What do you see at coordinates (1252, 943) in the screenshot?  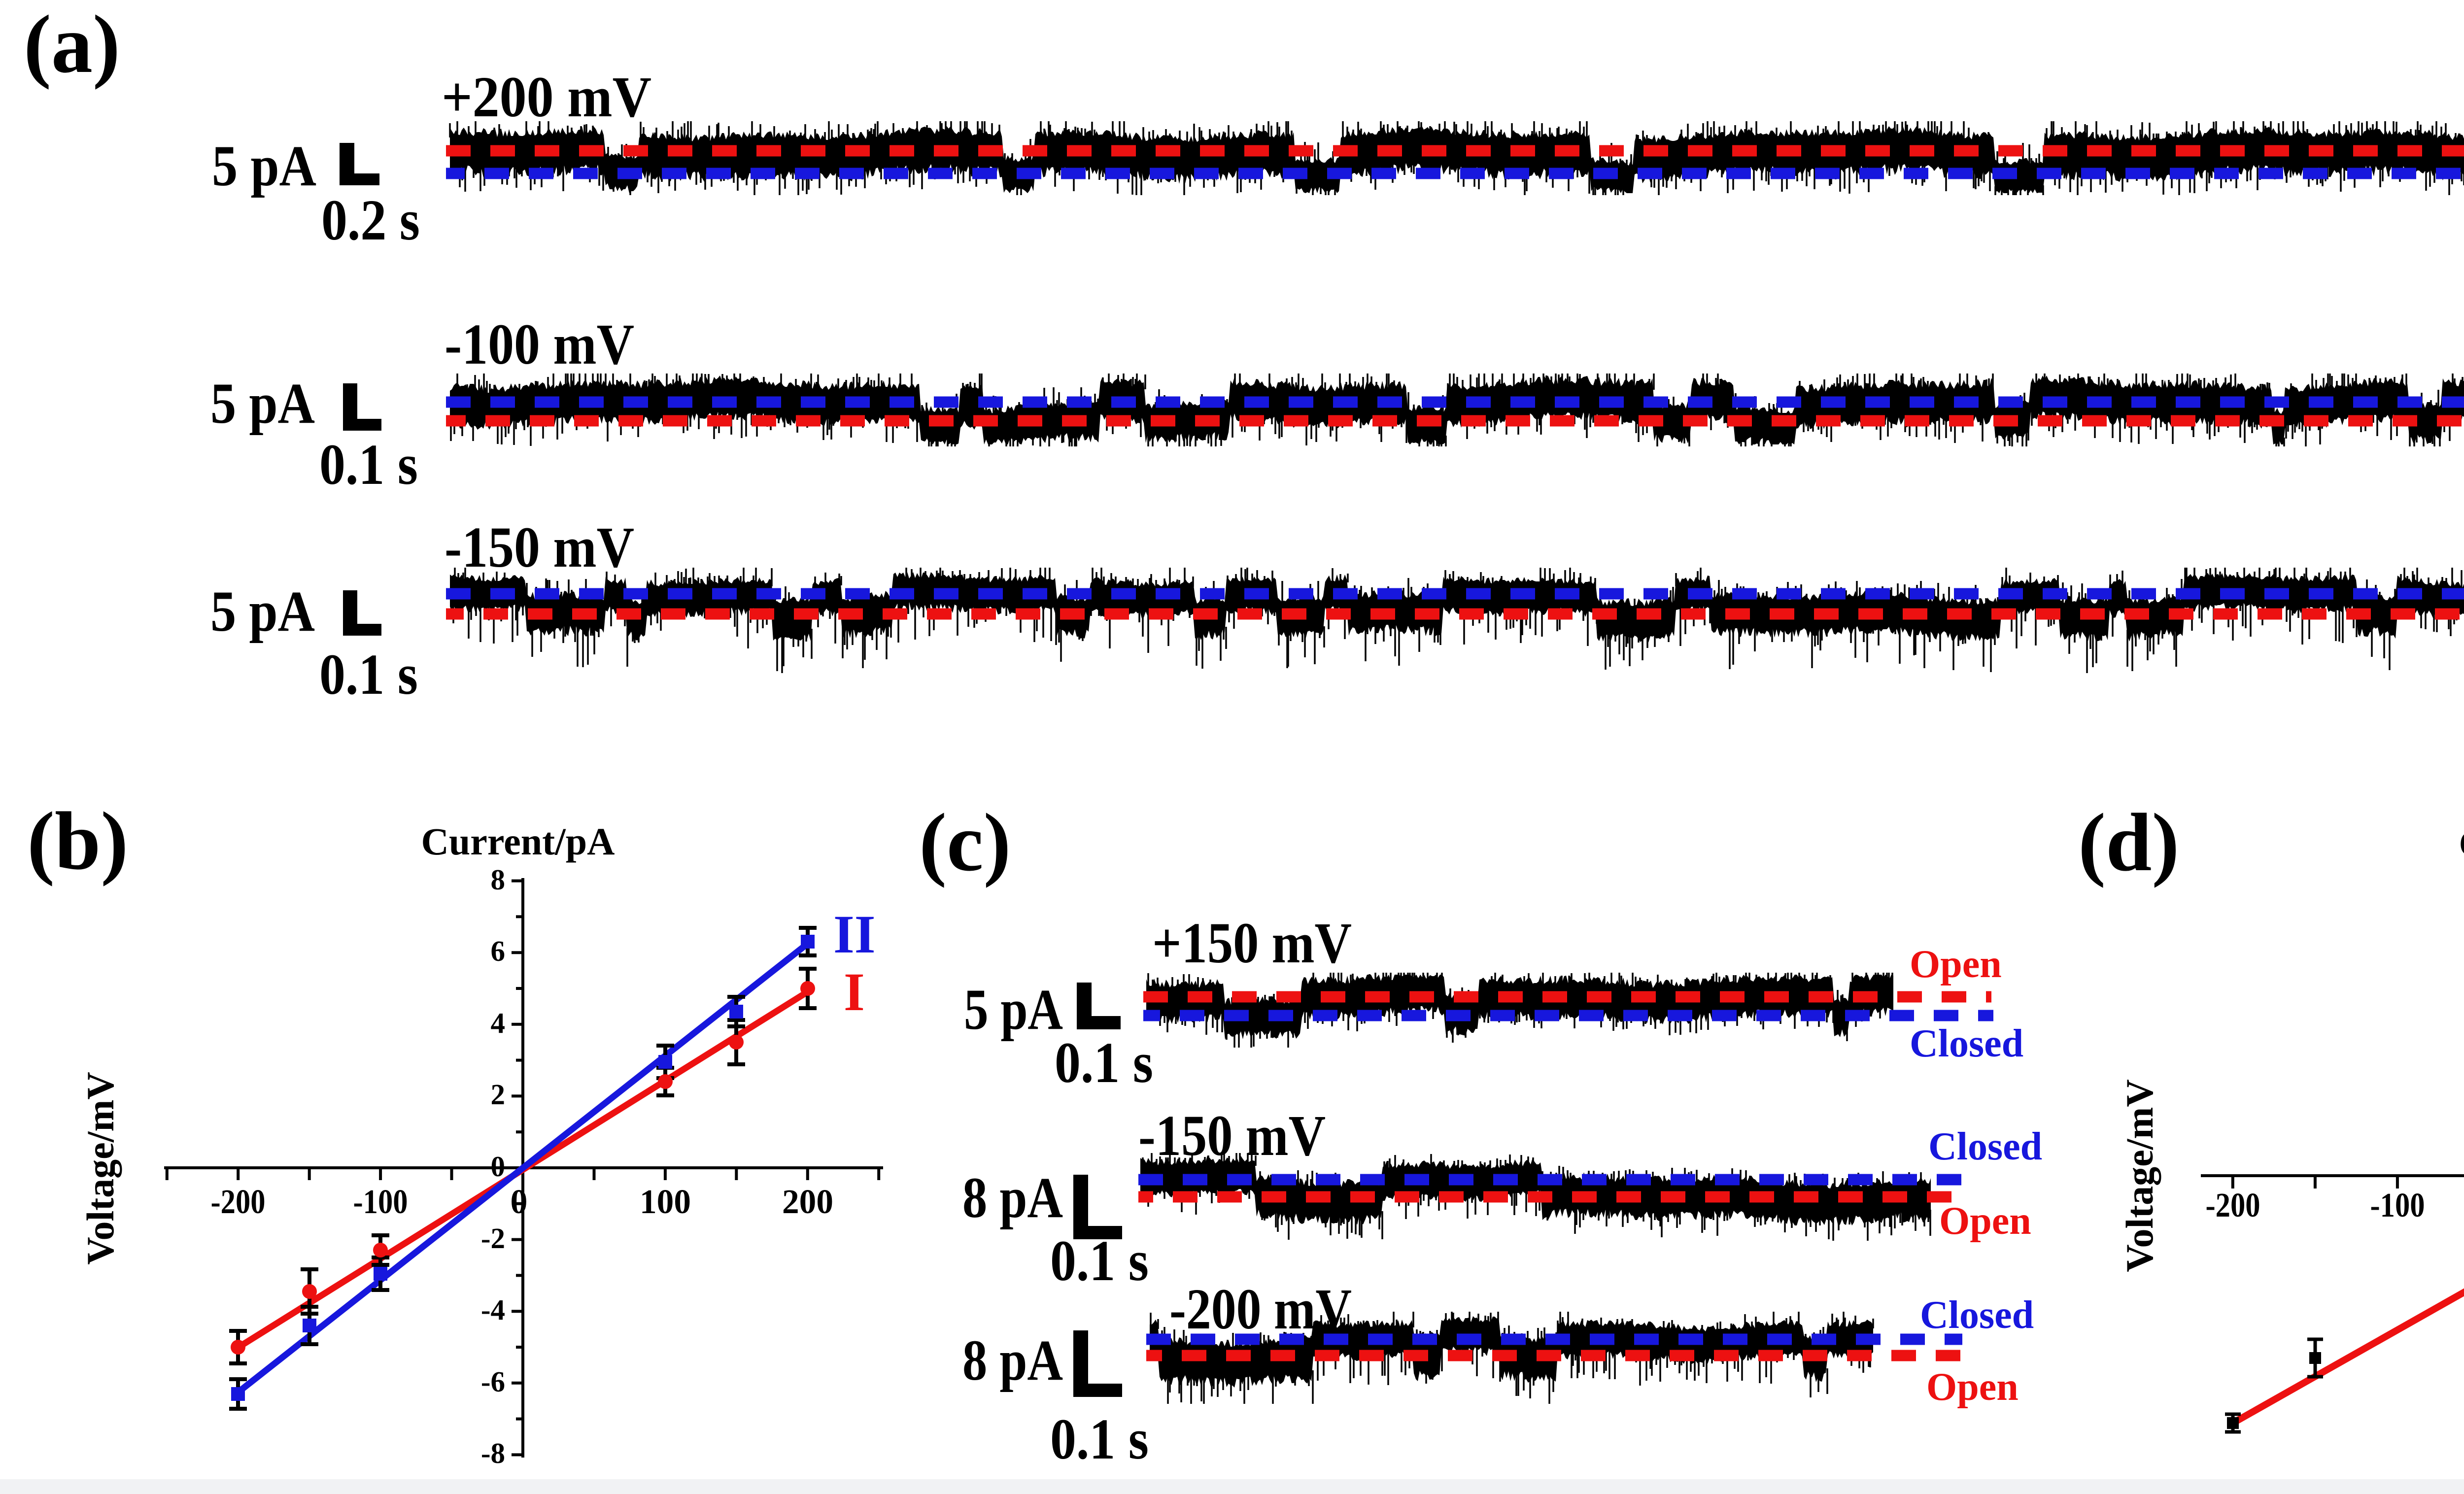 I see `svg-text: +150 mV` at bounding box center [1252, 943].